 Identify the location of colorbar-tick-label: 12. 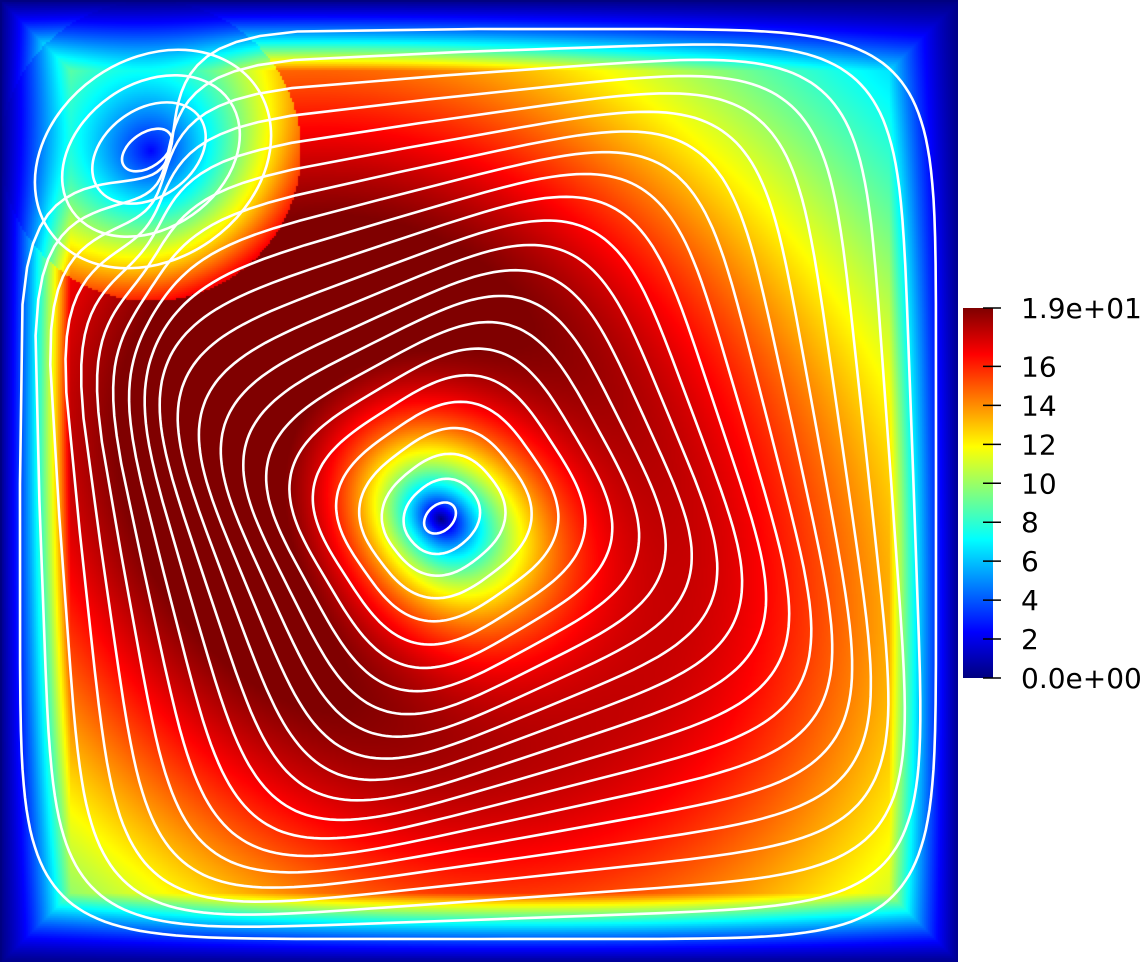
(1039, 444).